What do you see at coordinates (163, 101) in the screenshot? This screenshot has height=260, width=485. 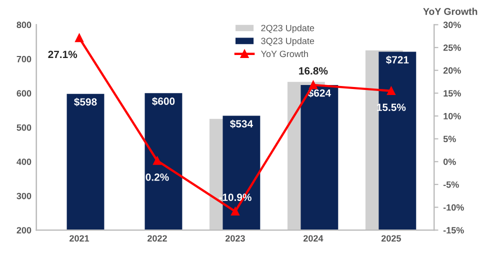 I see `data-label: $600` at bounding box center [163, 101].